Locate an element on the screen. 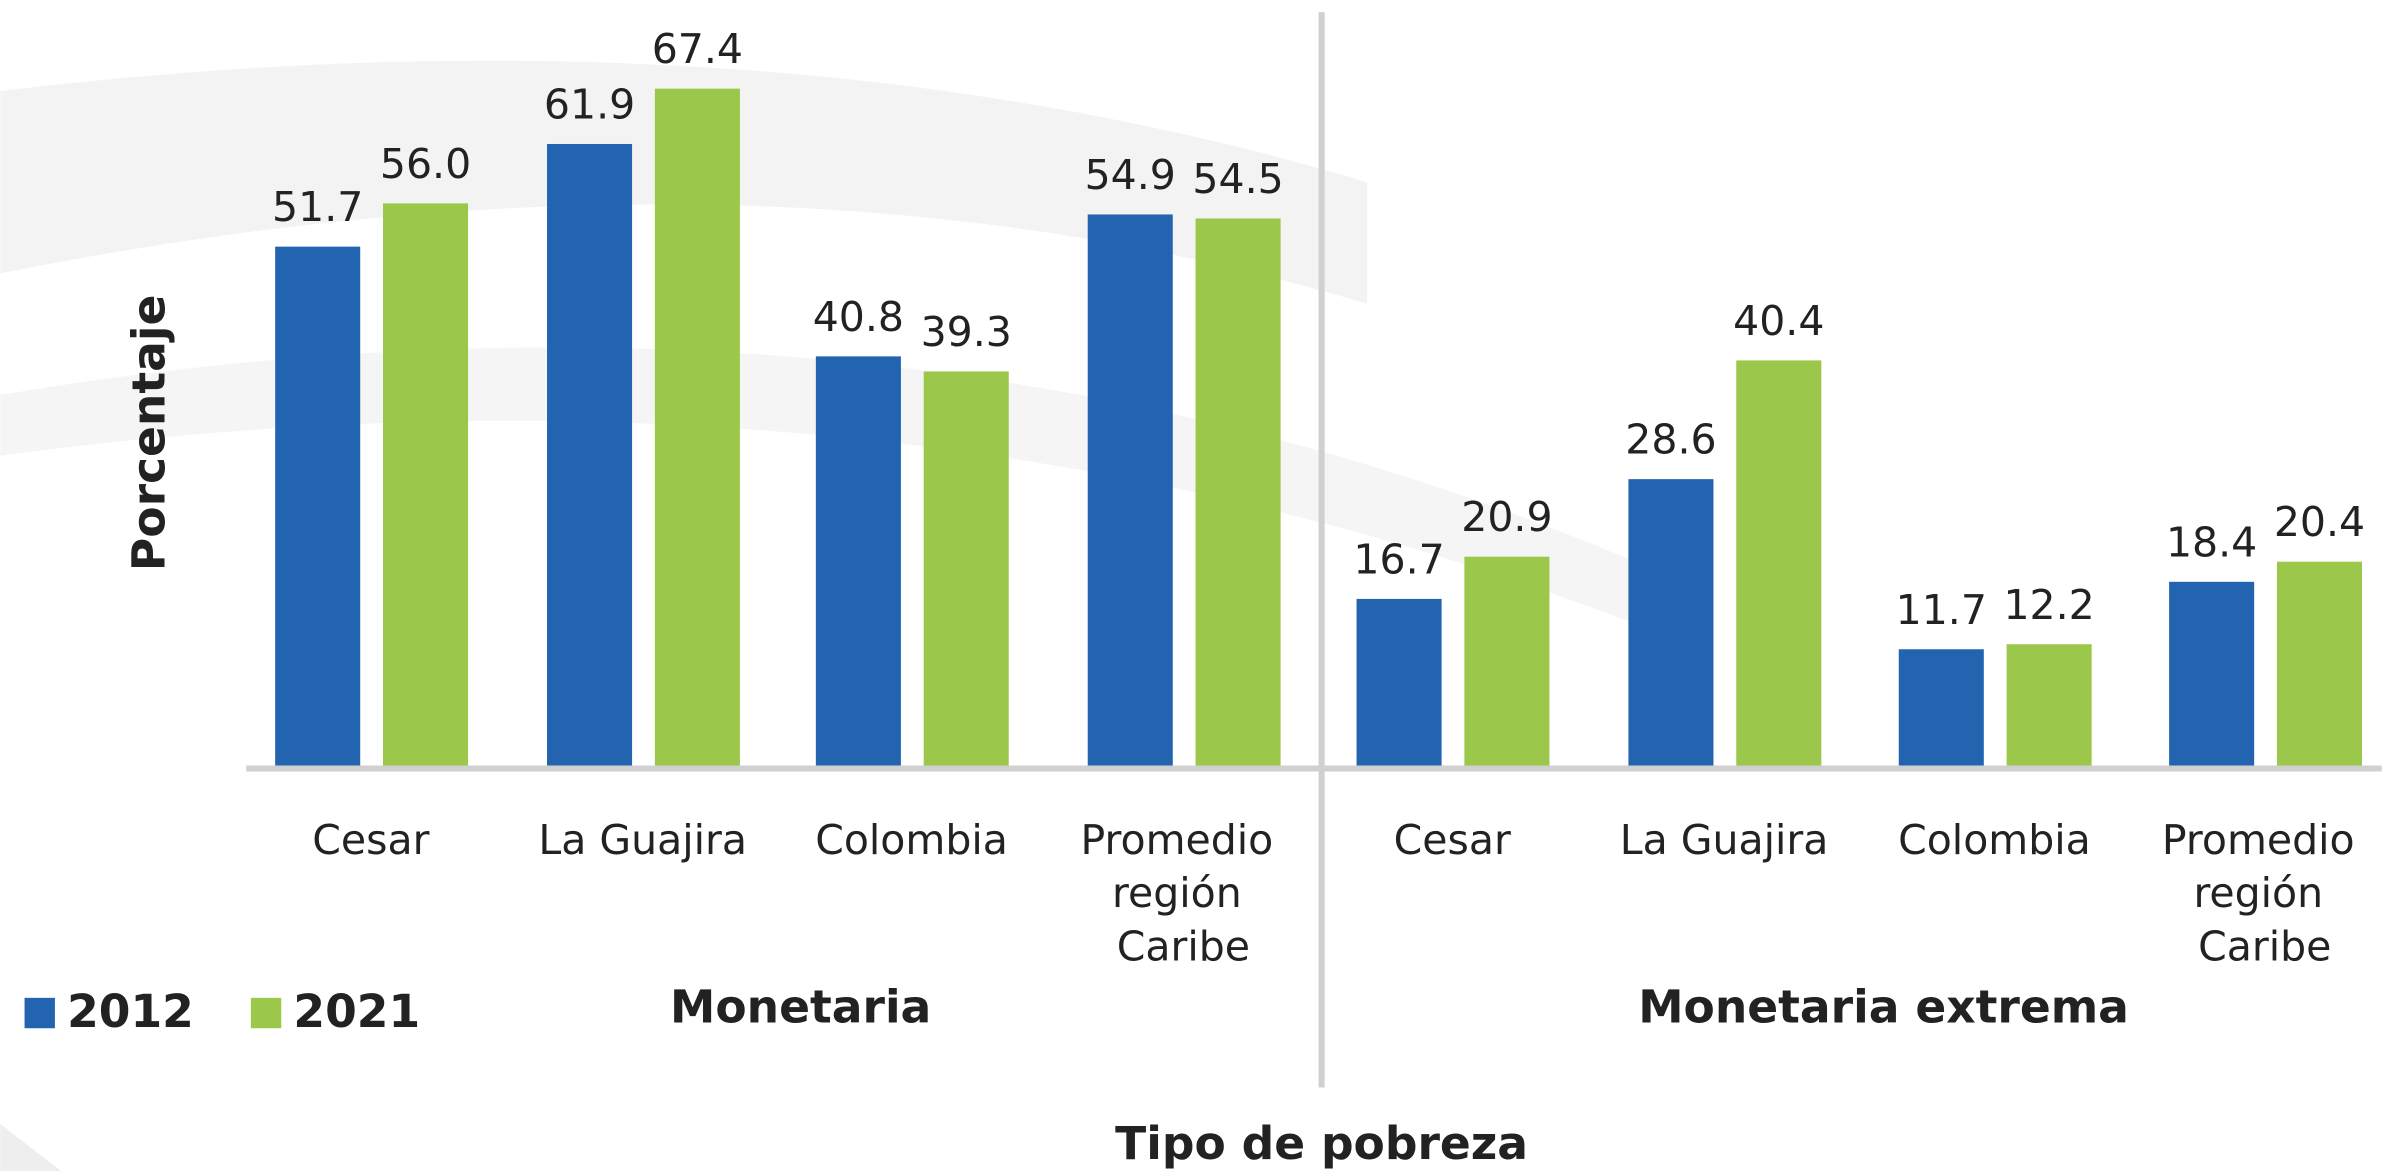  value-label: 28.6 is located at coordinates (1670, 440).